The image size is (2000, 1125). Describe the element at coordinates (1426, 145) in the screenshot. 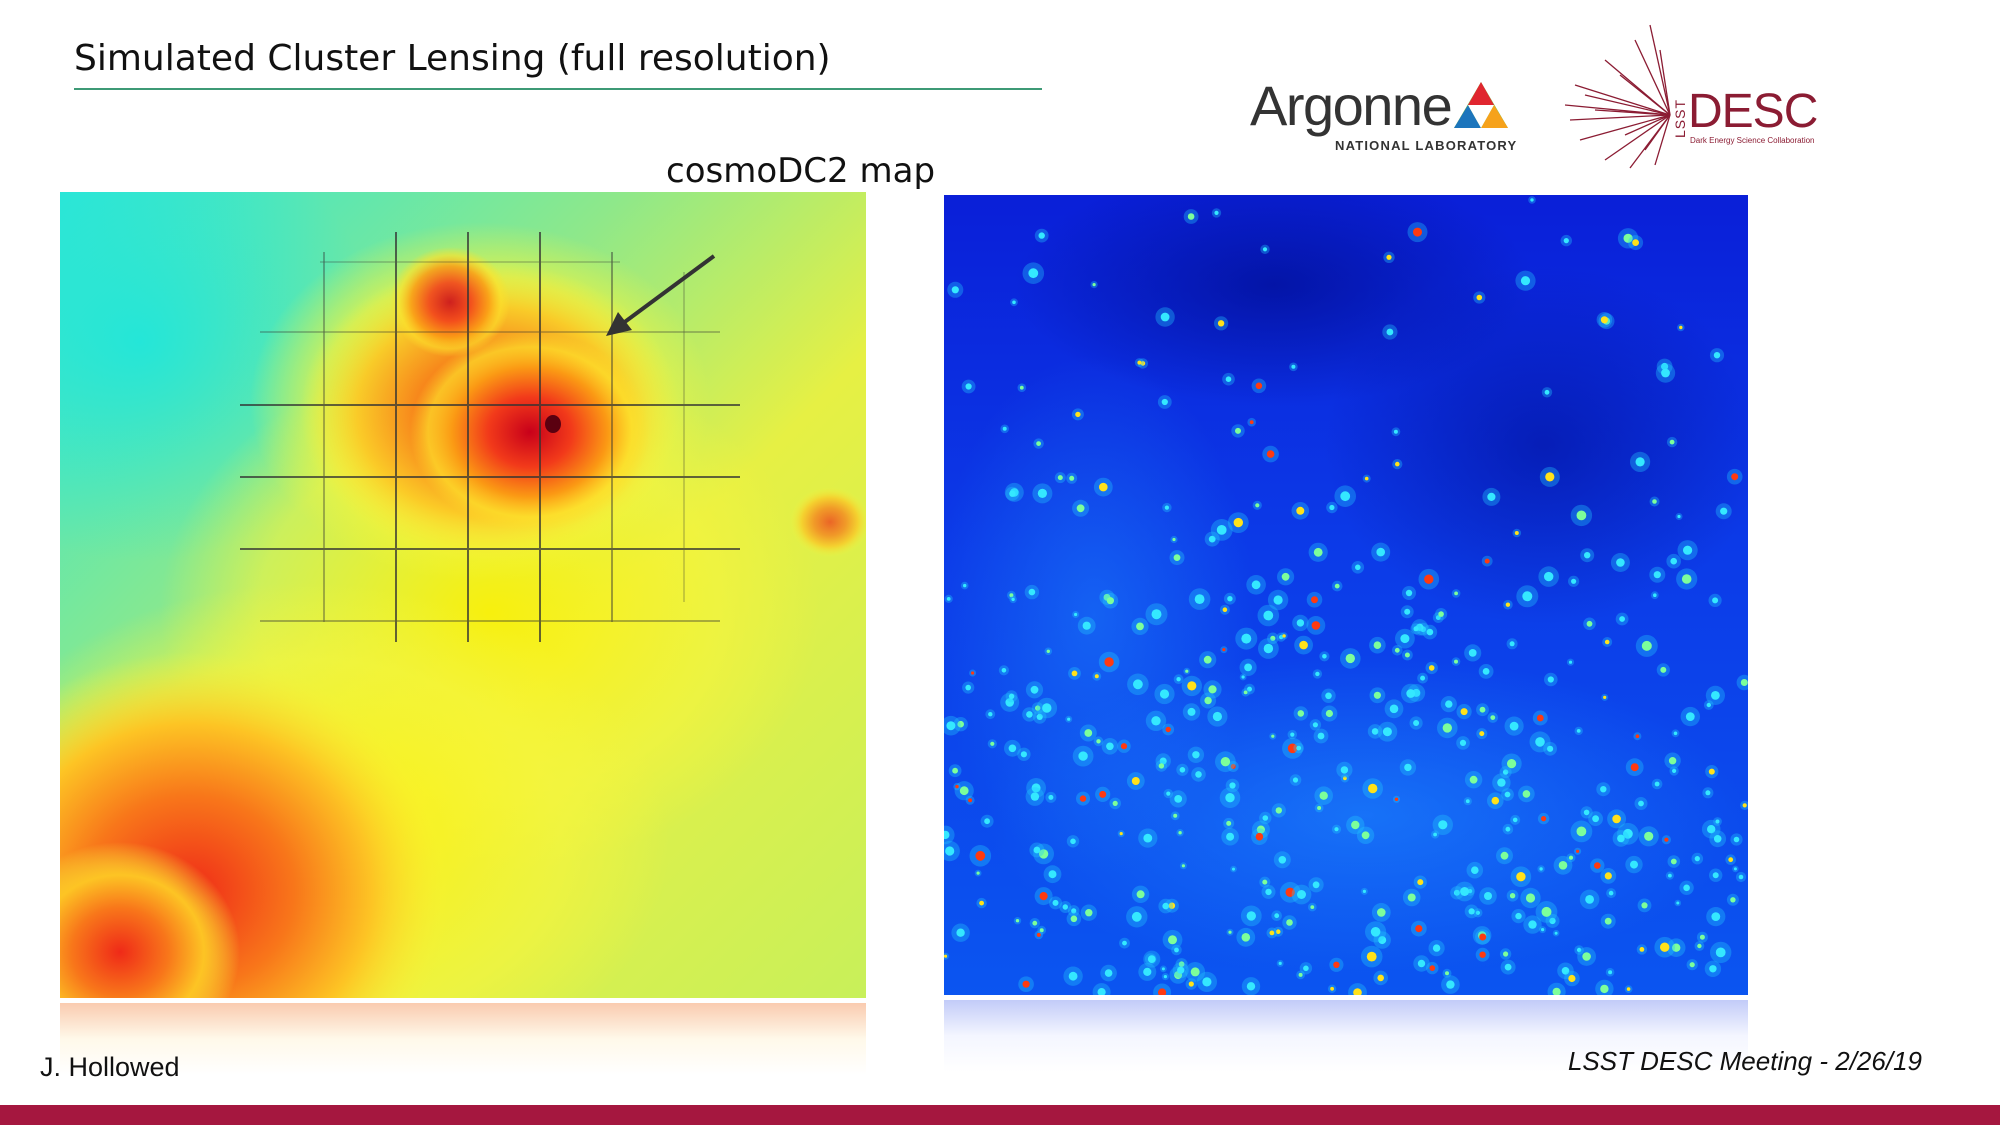

I see `argonne-logo-subtitle: NATIONAL LABORATORY` at that location.